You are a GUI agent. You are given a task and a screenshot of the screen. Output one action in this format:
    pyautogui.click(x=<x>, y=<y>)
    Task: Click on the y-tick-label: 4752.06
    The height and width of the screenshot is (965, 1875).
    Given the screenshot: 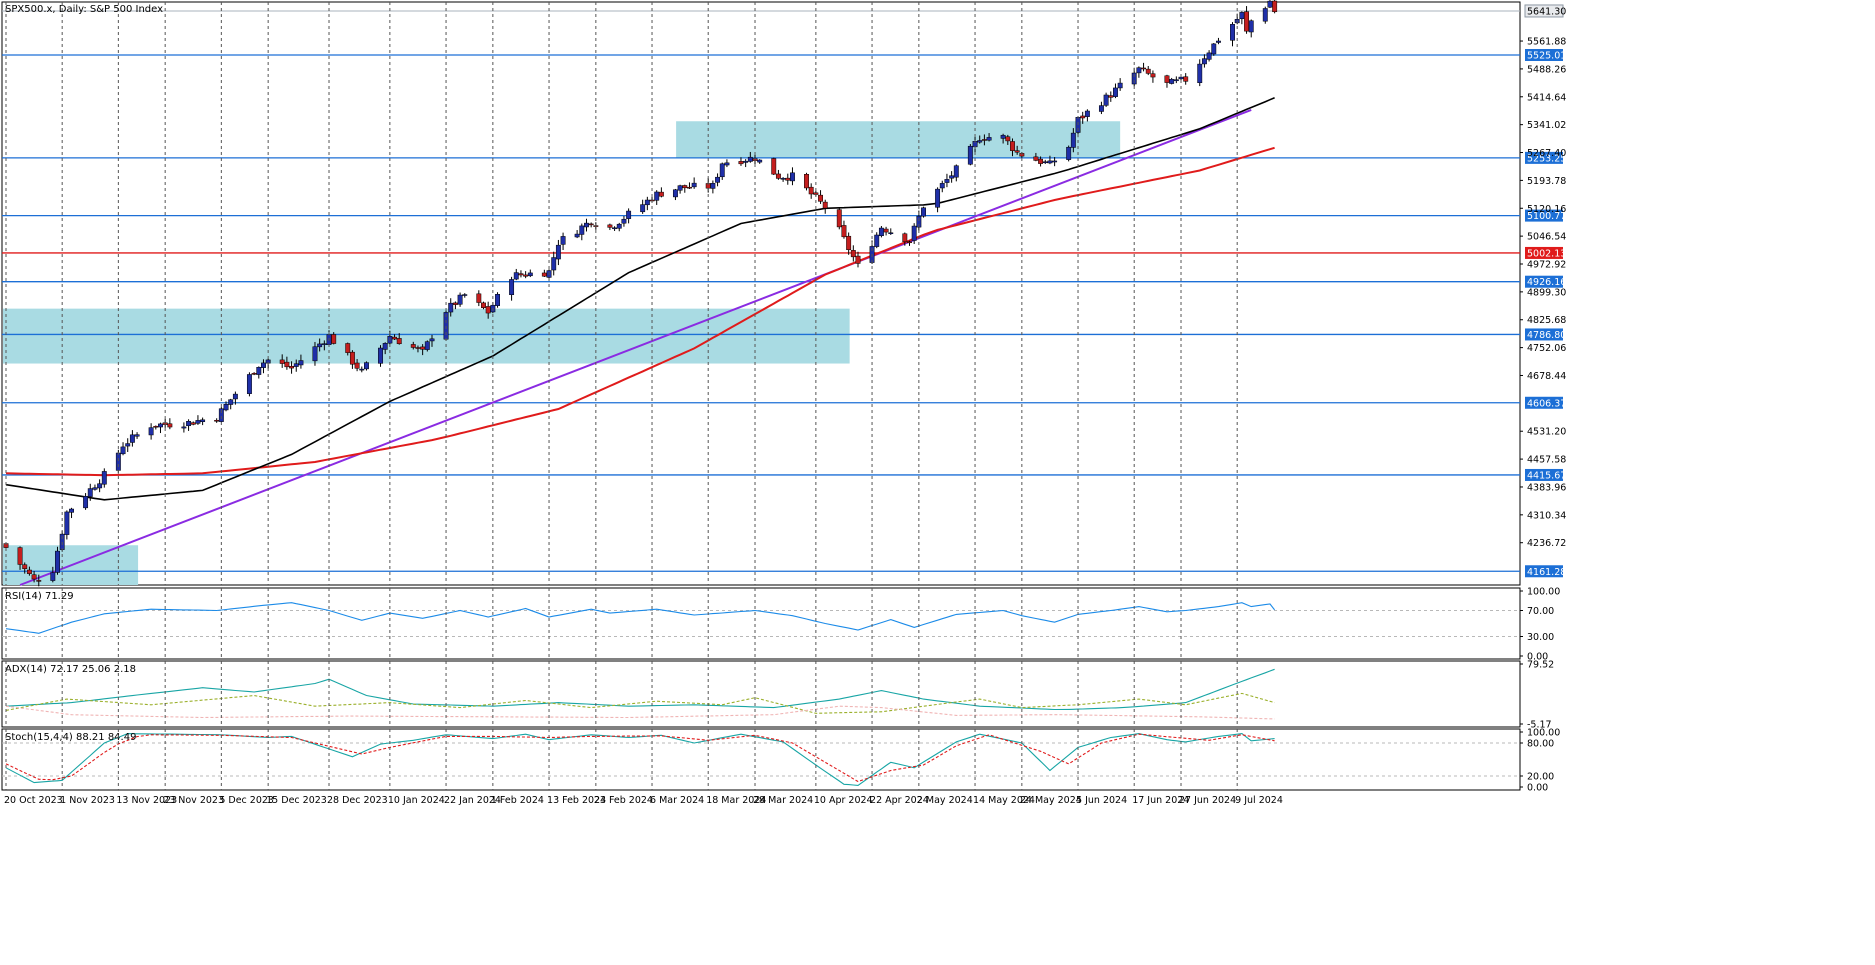 What is the action you would take?
    pyautogui.click(x=1546, y=348)
    